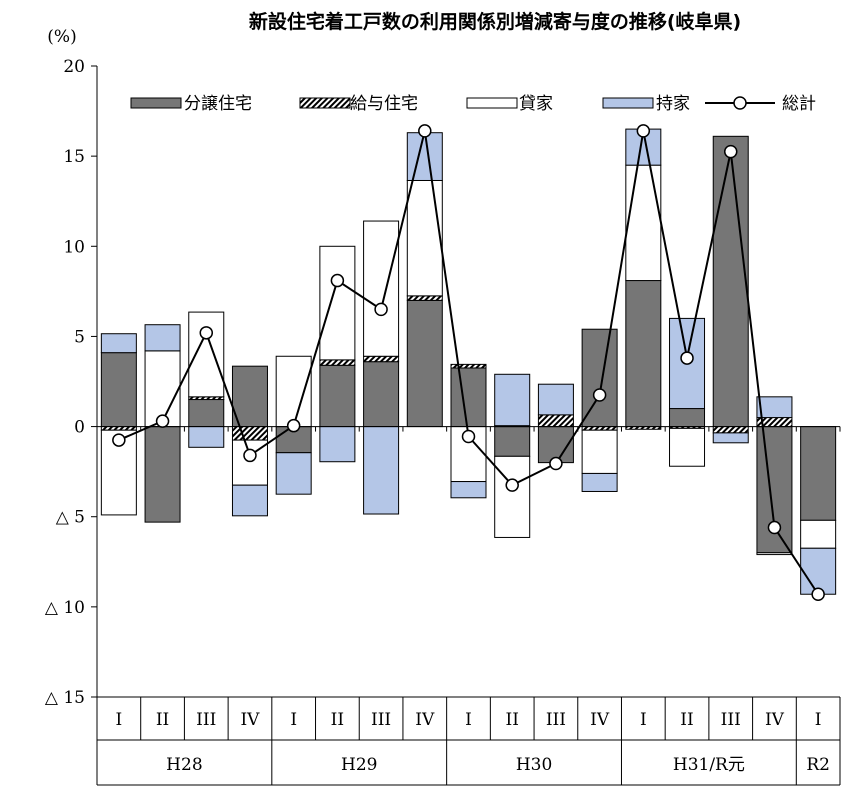 The width and height of the screenshot is (845, 794). What do you see at coordinates (799, 104) in the screenshot?
I see `legend-label: 総計` at bounding box center [799, 104].